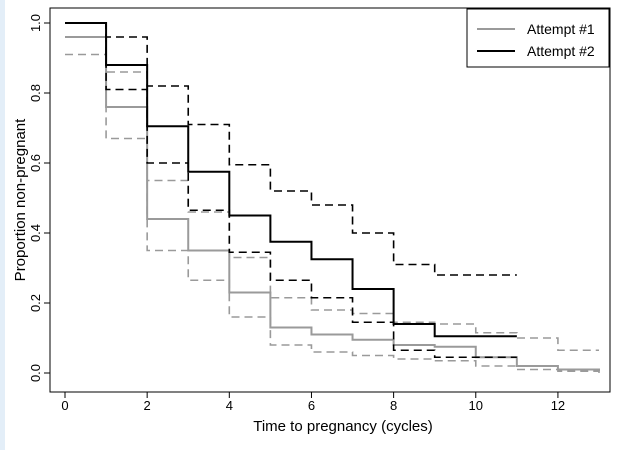  What do you see at coordinates (35, 93) in the screenshot?
I see `y-tick-label: 0.8` at bounding box center [35, 93].